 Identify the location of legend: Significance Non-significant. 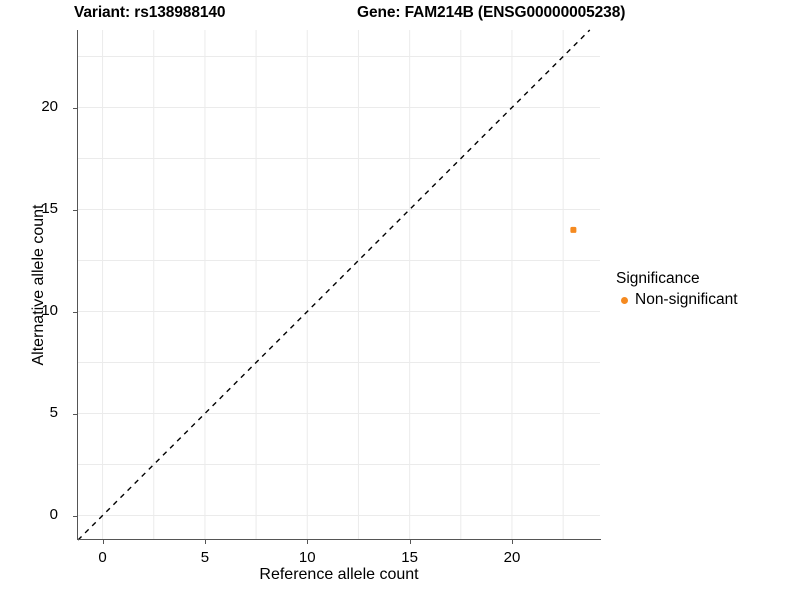
(706, 290).